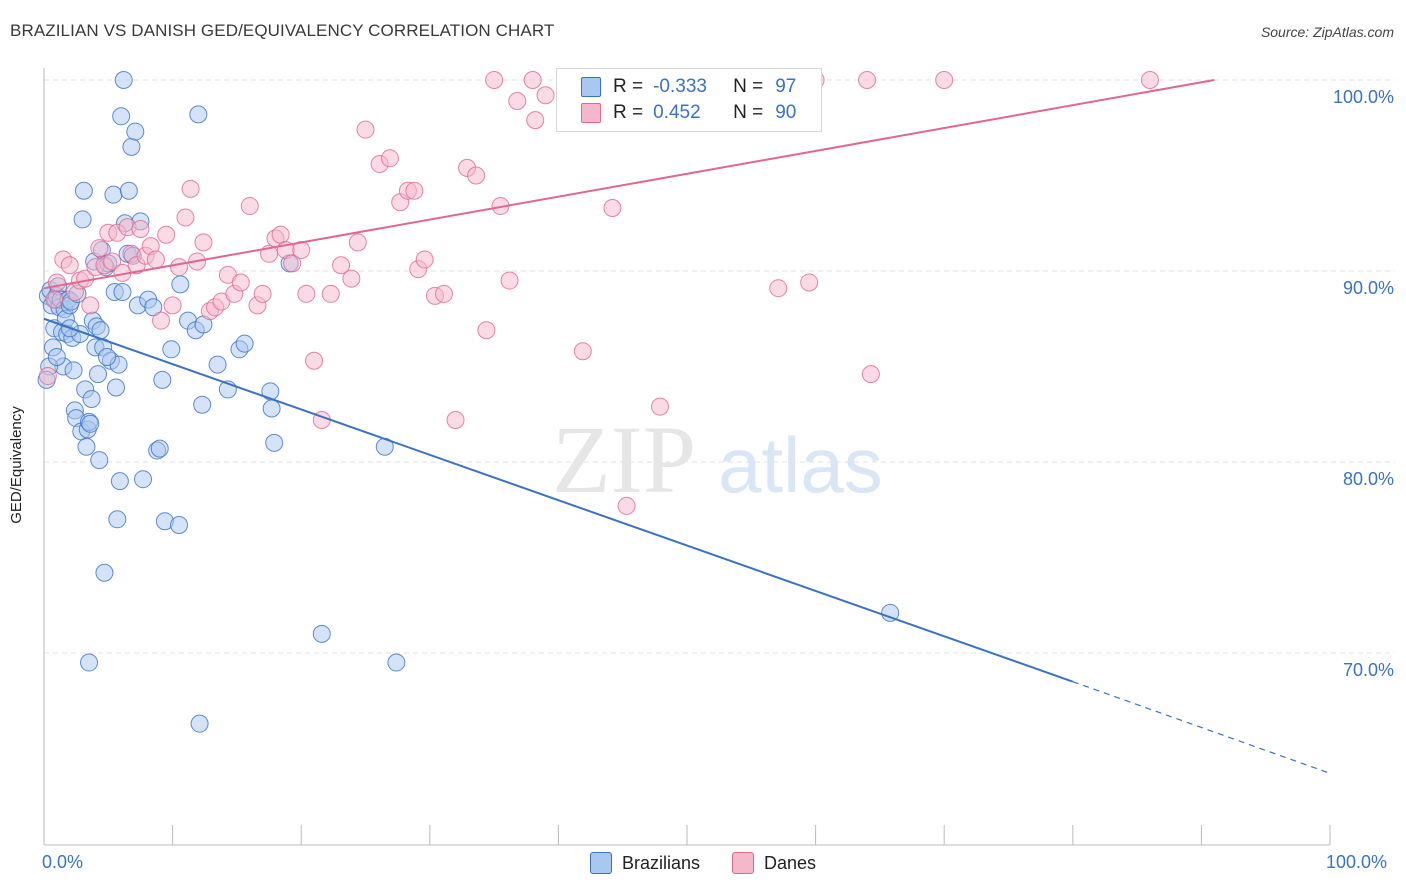 This screenshot has height=892, width=1406. I want to click on r-value-danes: 0.452, so click(677, 112).